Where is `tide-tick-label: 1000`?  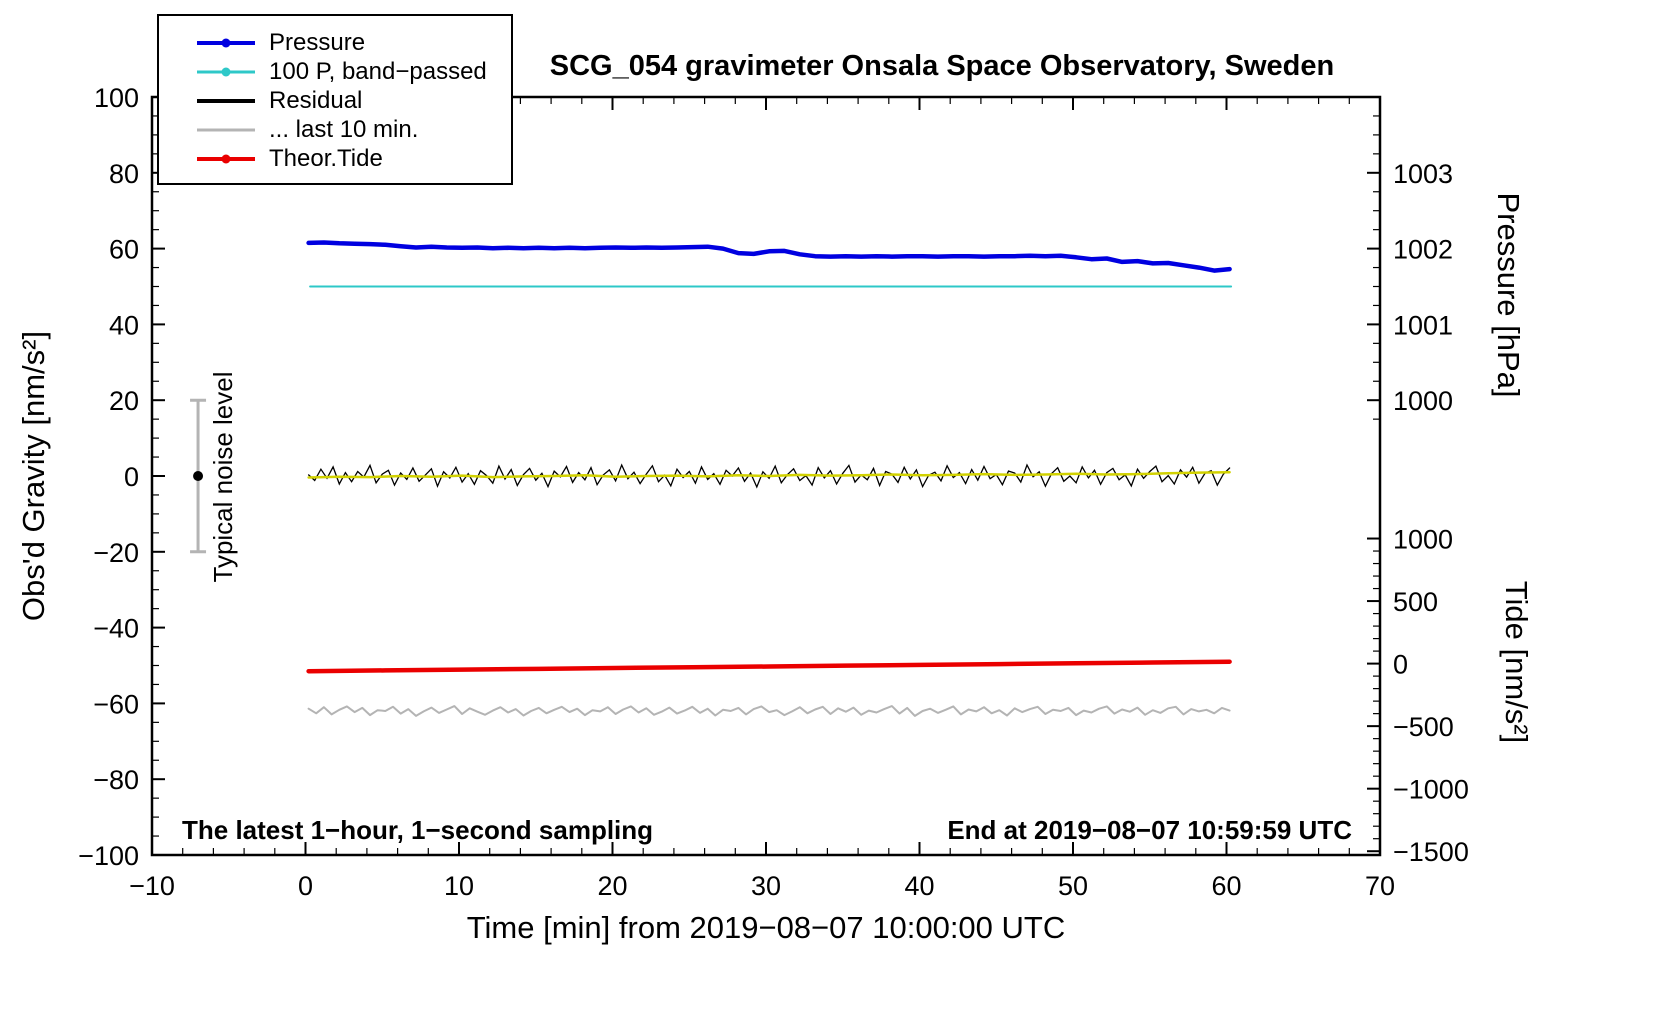
tide-tick-label: 1000 is located at coordinates (1423, 540).